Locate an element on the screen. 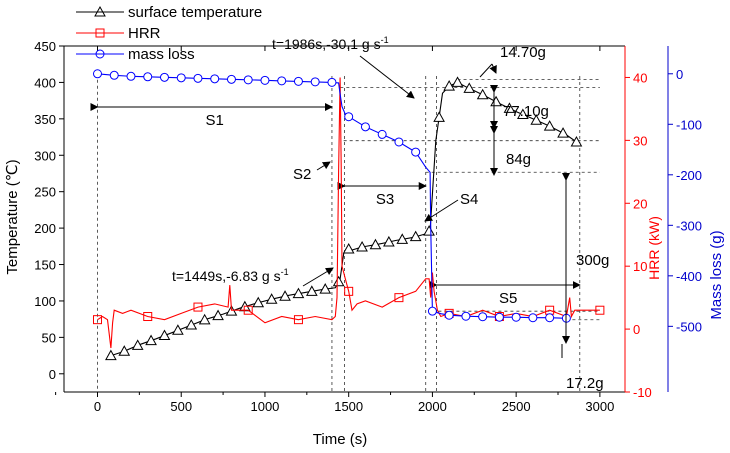 The width and height of the screenshot is (730, 453). annotation-mass-77-10: 77.10g is located at coordinates (526, 111).